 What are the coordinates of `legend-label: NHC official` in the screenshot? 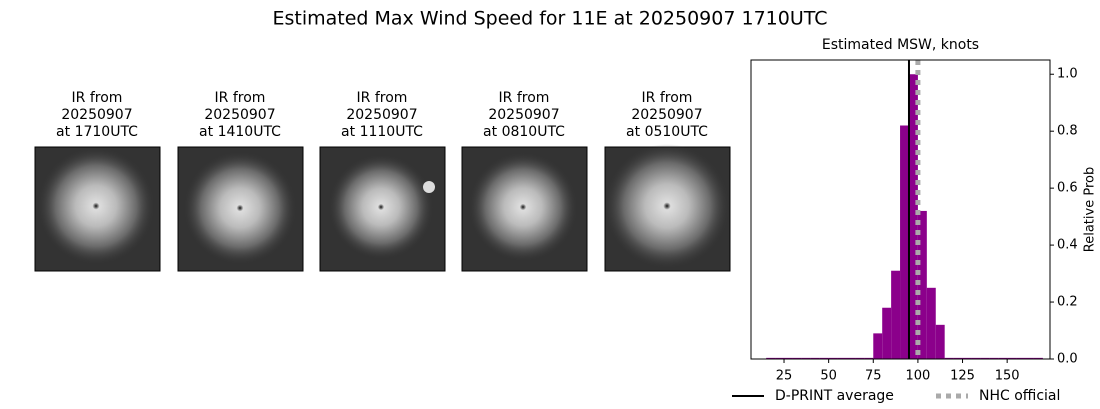 It's located at (1019, 396).